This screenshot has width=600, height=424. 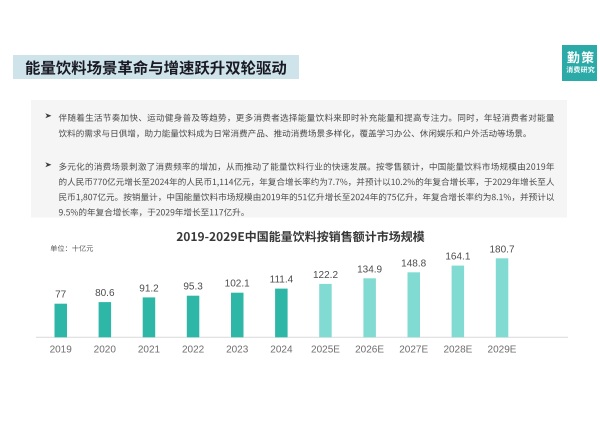 What do you see at coordinates (502, 350) in the screenshot?
I see `svg-text: 2029E` at bounding box center [502, 350].